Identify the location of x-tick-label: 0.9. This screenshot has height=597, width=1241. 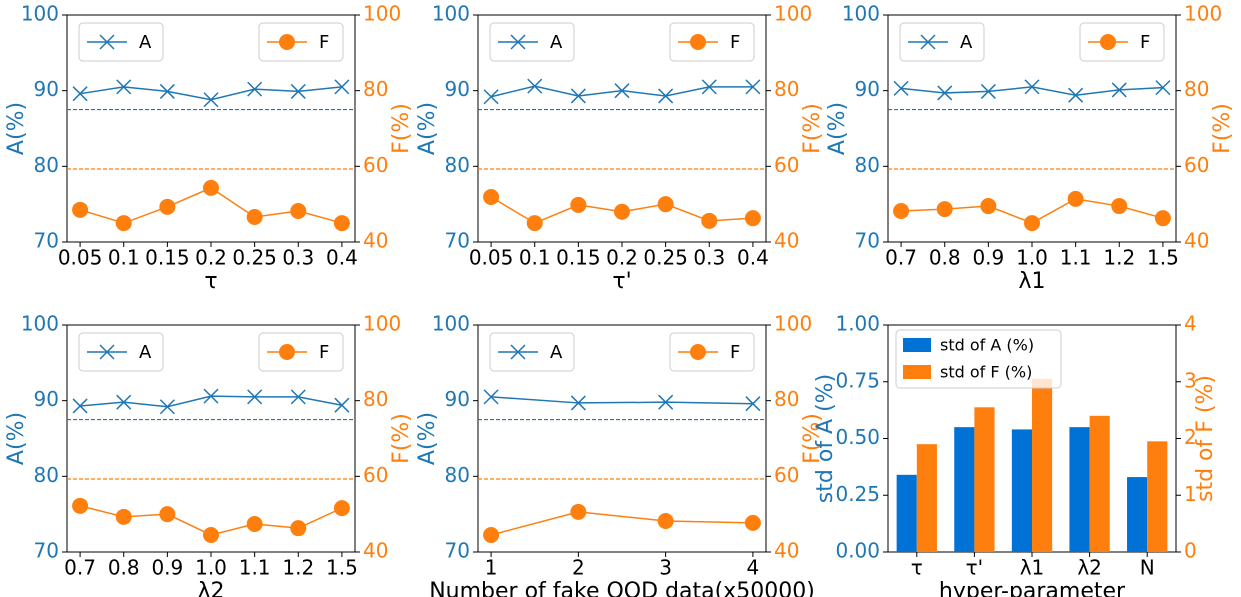
(988, 258).